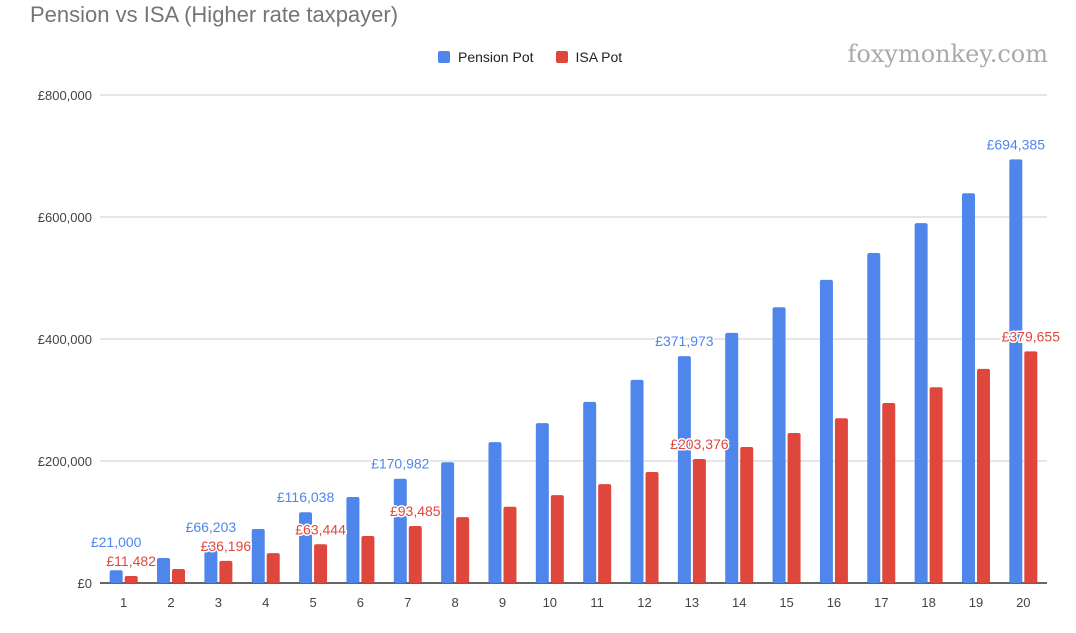  Describe the element at coordinates (597, 602) in the screenshot. I see `x-tick-label: 11` at that location.